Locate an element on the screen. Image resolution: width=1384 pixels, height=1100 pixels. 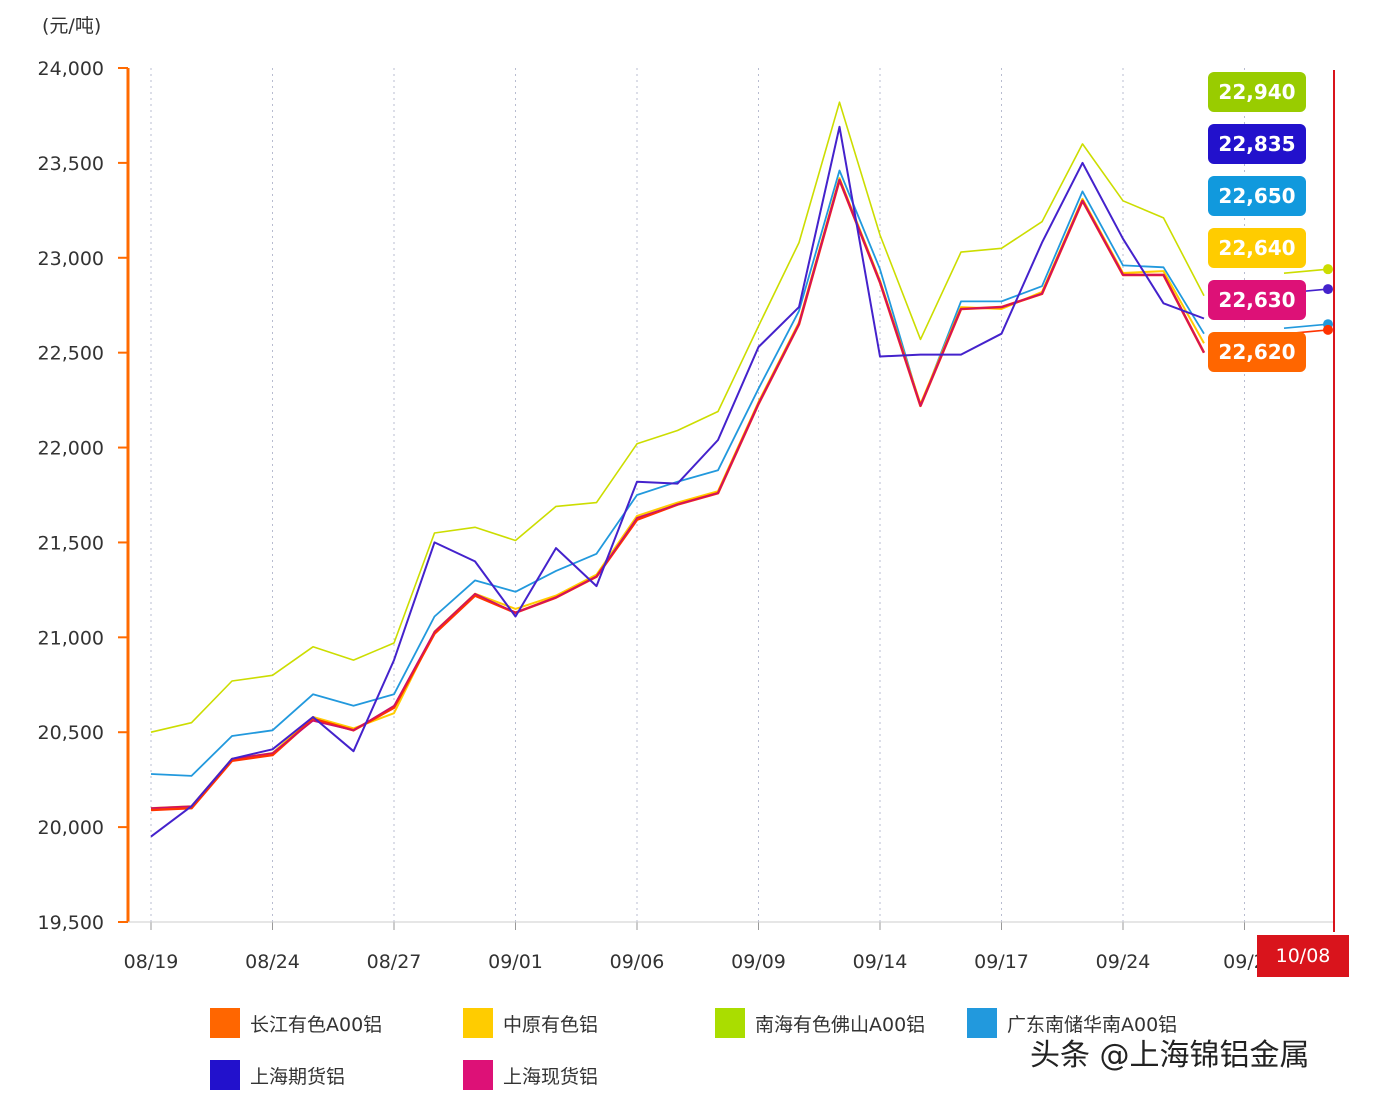
latest-value-text: 22,640 is located at coordinates (1256, 248).